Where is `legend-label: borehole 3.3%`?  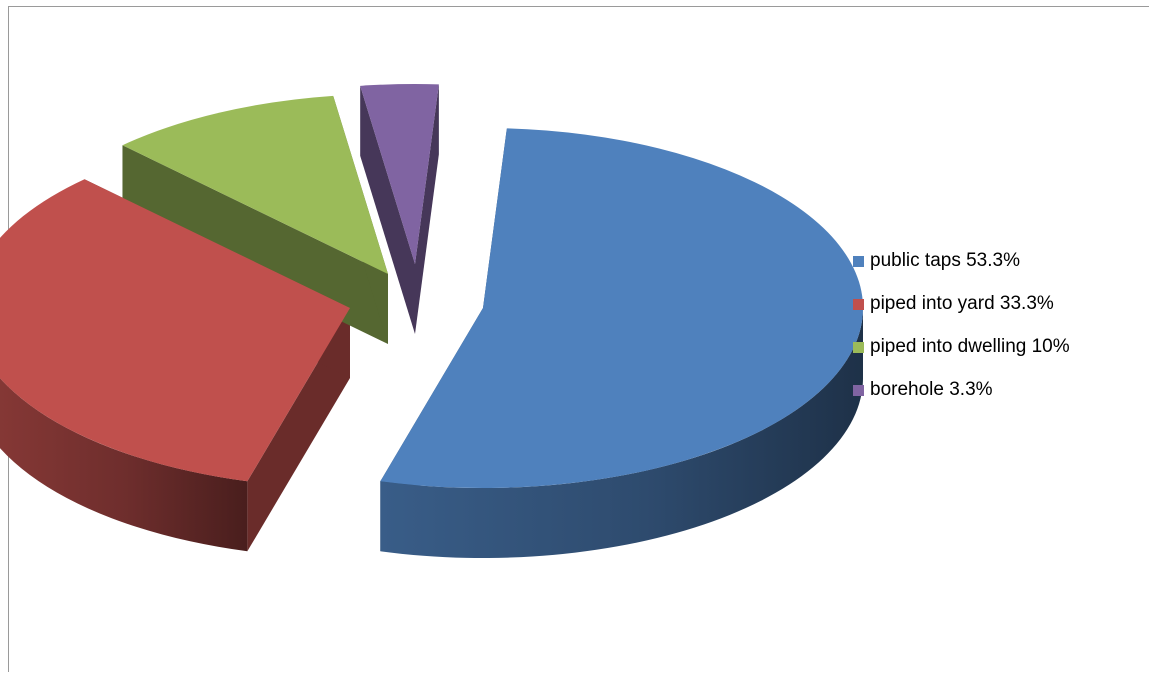 legend-label: borehole 3.3% is located at coordinates (931, 389).